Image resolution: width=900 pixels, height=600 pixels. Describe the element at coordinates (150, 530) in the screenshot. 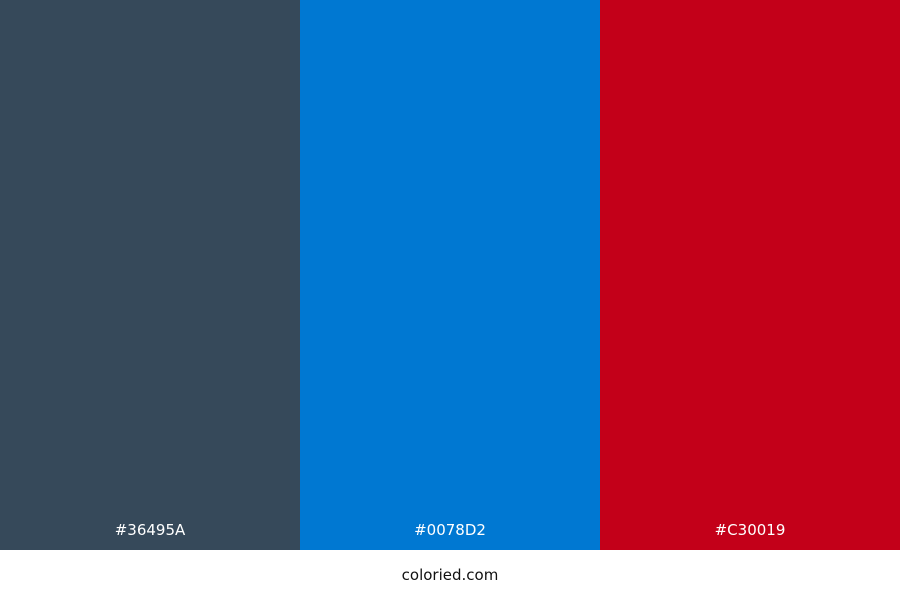

I see `swatch-hex-label: #36495A` at that location.